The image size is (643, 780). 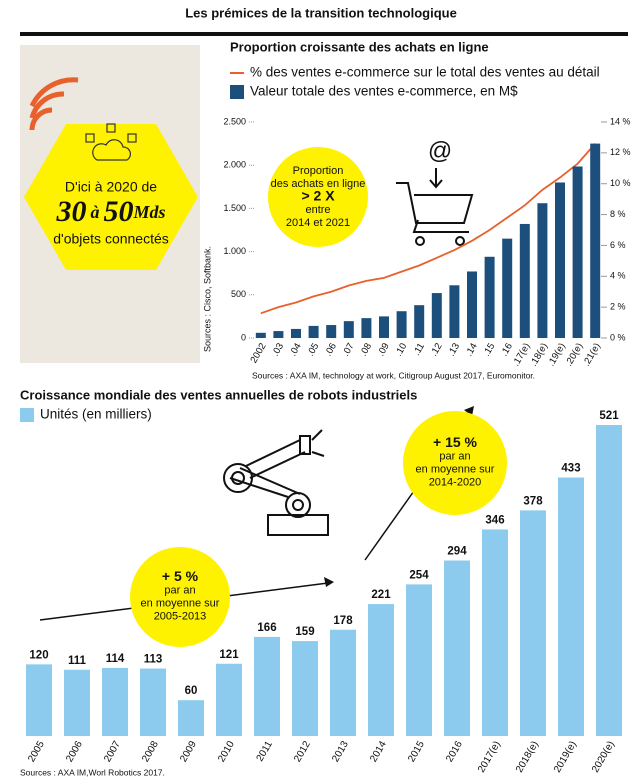 What do you see at coordinates (366, 349) in the screenshot?
I see `x-tick-label: .08` at bounding box center [366, 349].